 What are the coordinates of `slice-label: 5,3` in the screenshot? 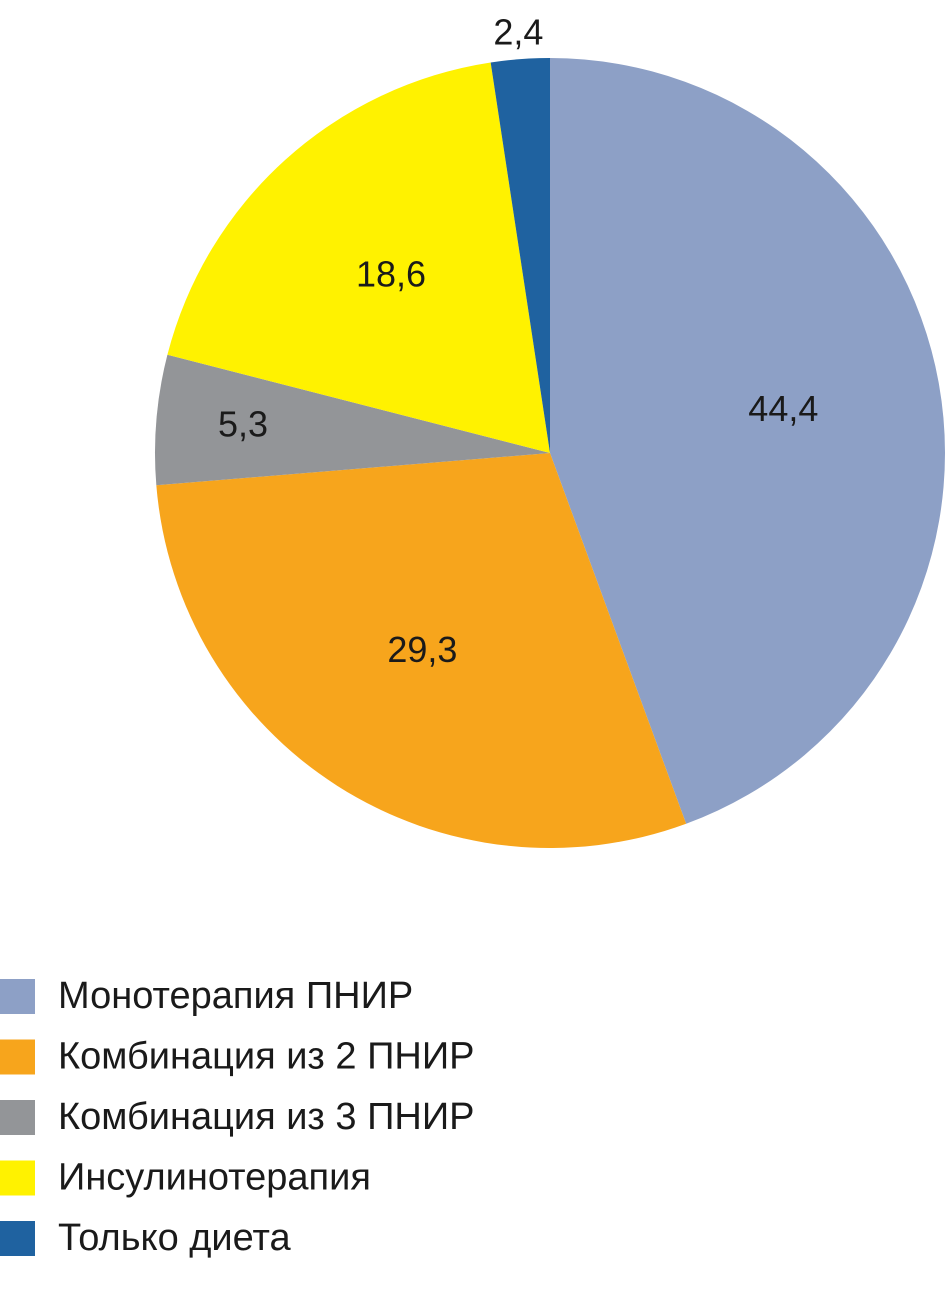 It's located at (243, 423).